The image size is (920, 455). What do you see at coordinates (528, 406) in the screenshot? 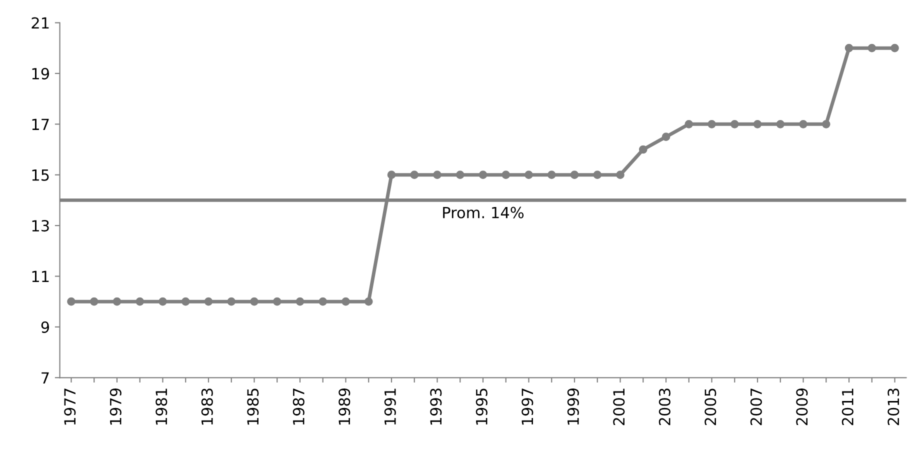
I see `x-tick-label: 1997` at bounding box center [528, 406].